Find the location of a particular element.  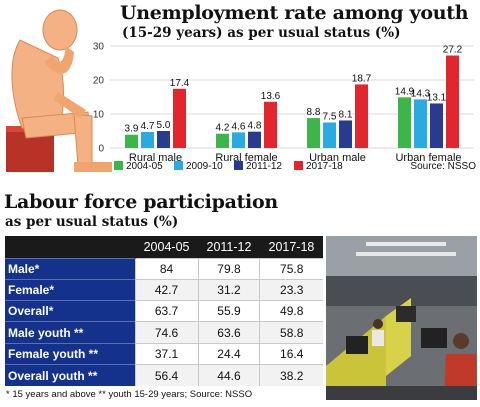

data-label: 13.1 is located at coordinates (437, 97).